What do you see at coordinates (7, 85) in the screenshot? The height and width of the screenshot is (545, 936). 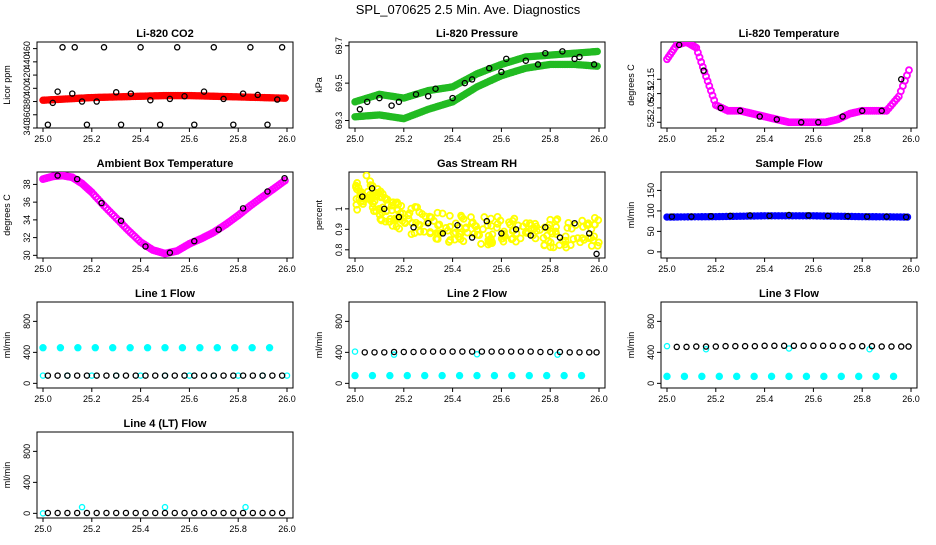 I see `y-axis-label: Licor ppm` at bounding box center [7, 85].